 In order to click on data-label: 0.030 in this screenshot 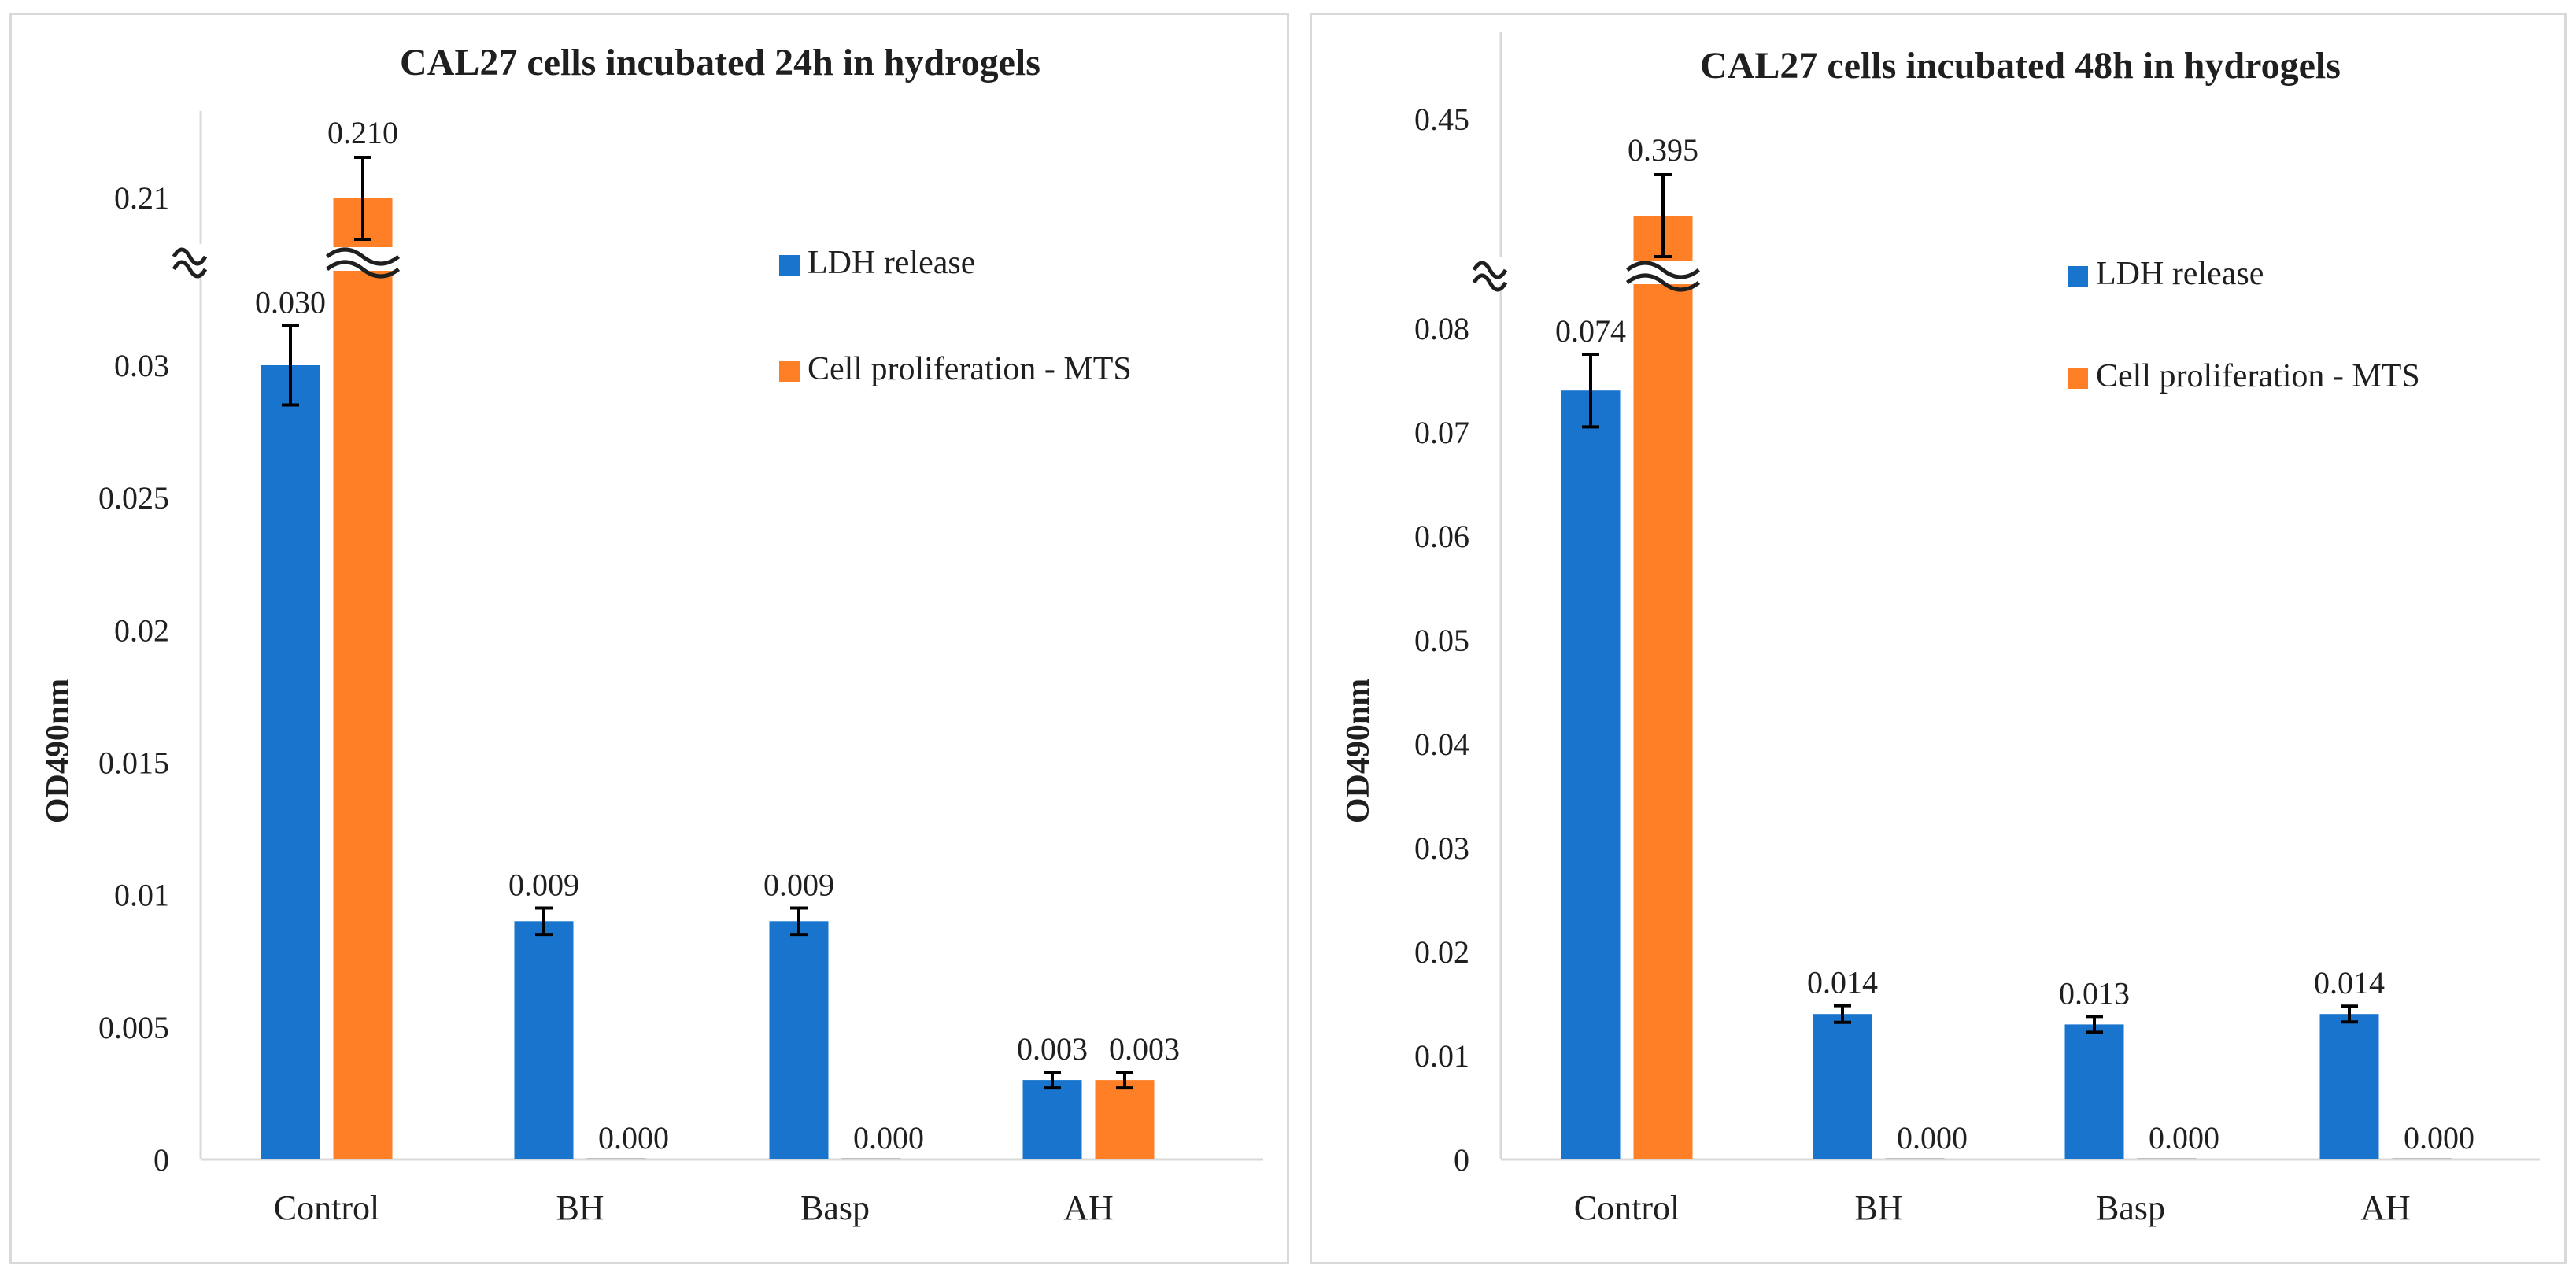, I will do `click(290, 303)`.